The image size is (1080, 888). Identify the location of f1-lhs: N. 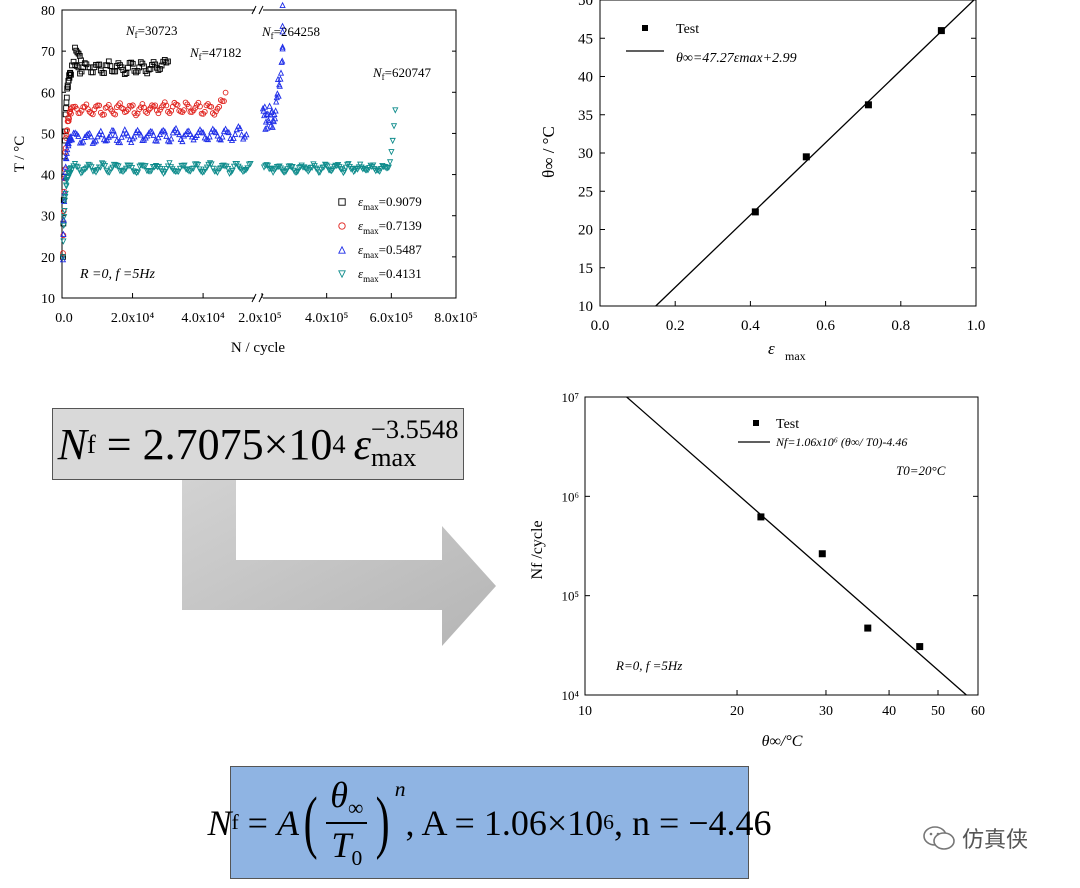
(72, 444).